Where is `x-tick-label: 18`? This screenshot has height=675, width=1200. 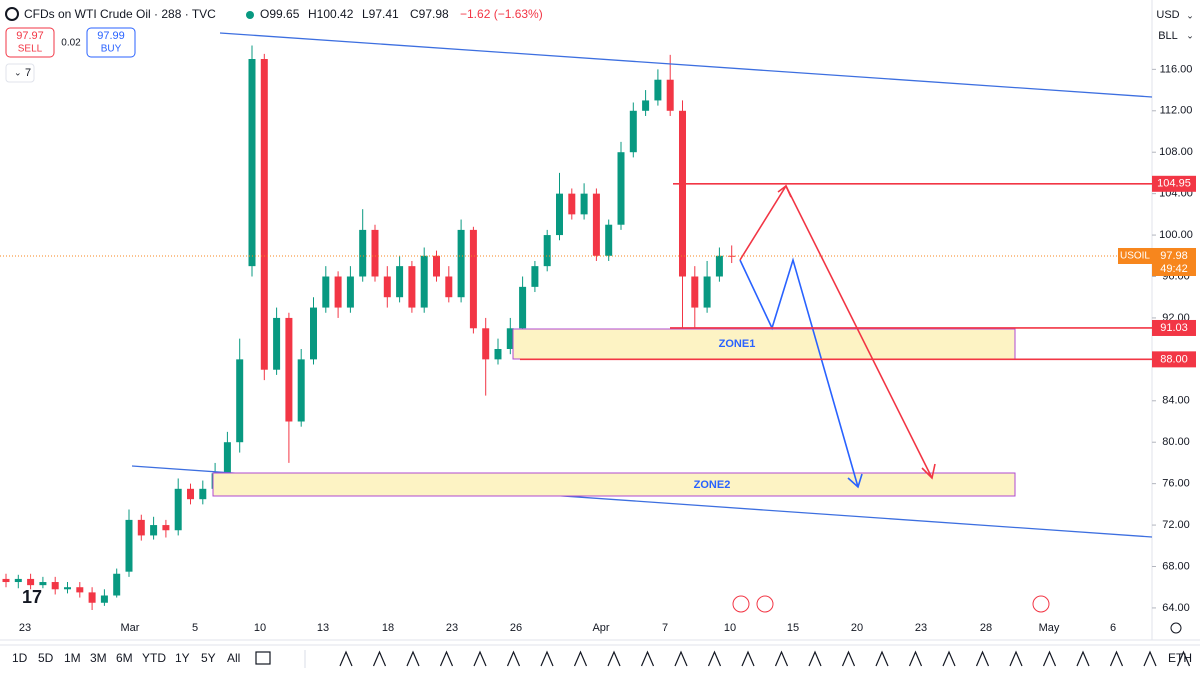
x-tick-label: 18 is located at coordinates (388, 628).